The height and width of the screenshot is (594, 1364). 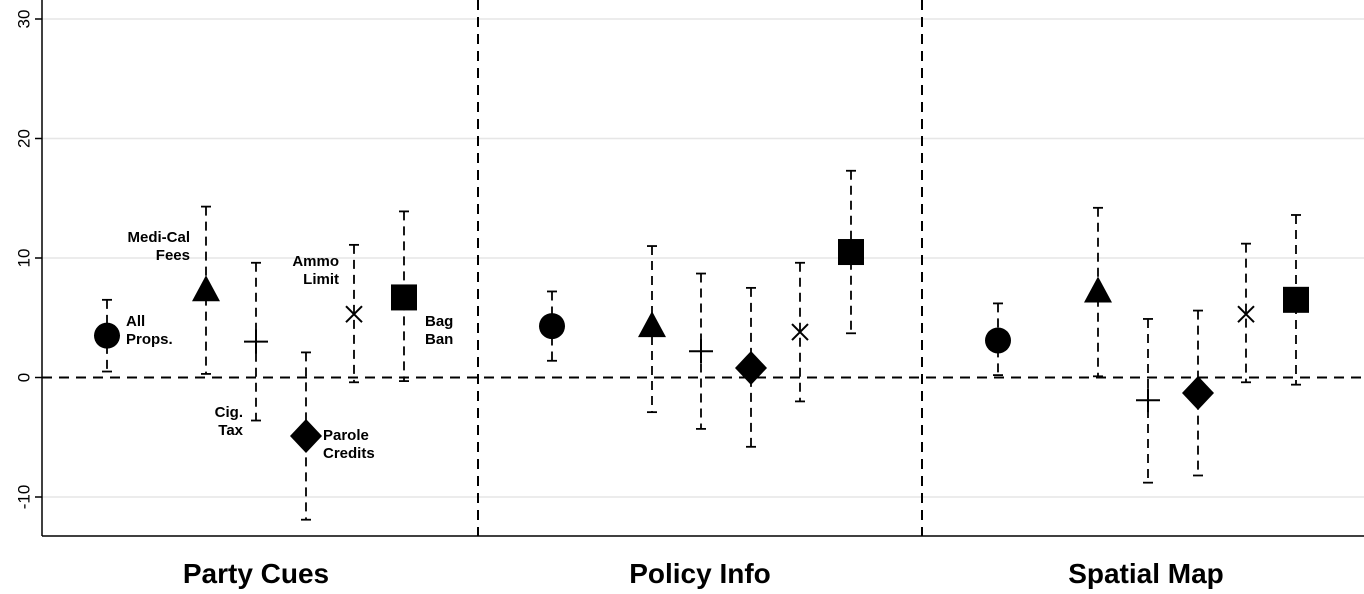 What do you see at coordinates (256, 573) in the screenshot?
I see `group-label: Party Cues` at bounding box center [256, 573].